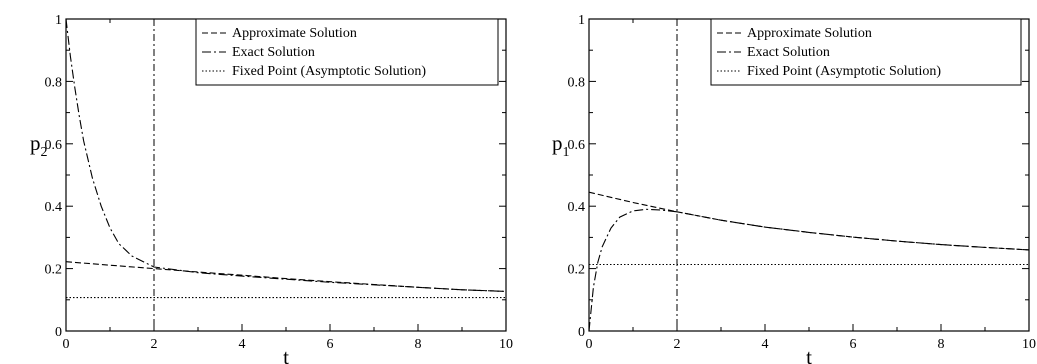 This screenshot has height=364, width=1037. I want to click on series-line-dashdot, so click(809, 270).